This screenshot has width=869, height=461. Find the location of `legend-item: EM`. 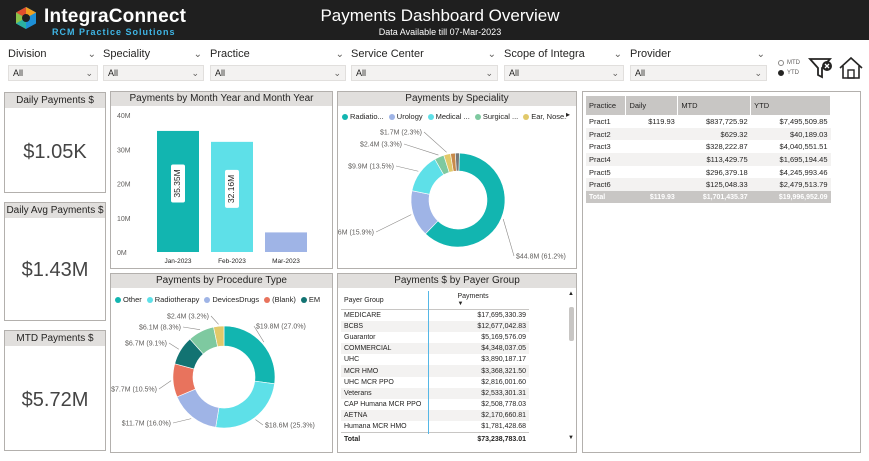

legend-item: EM is located at coordinates (310, 299).